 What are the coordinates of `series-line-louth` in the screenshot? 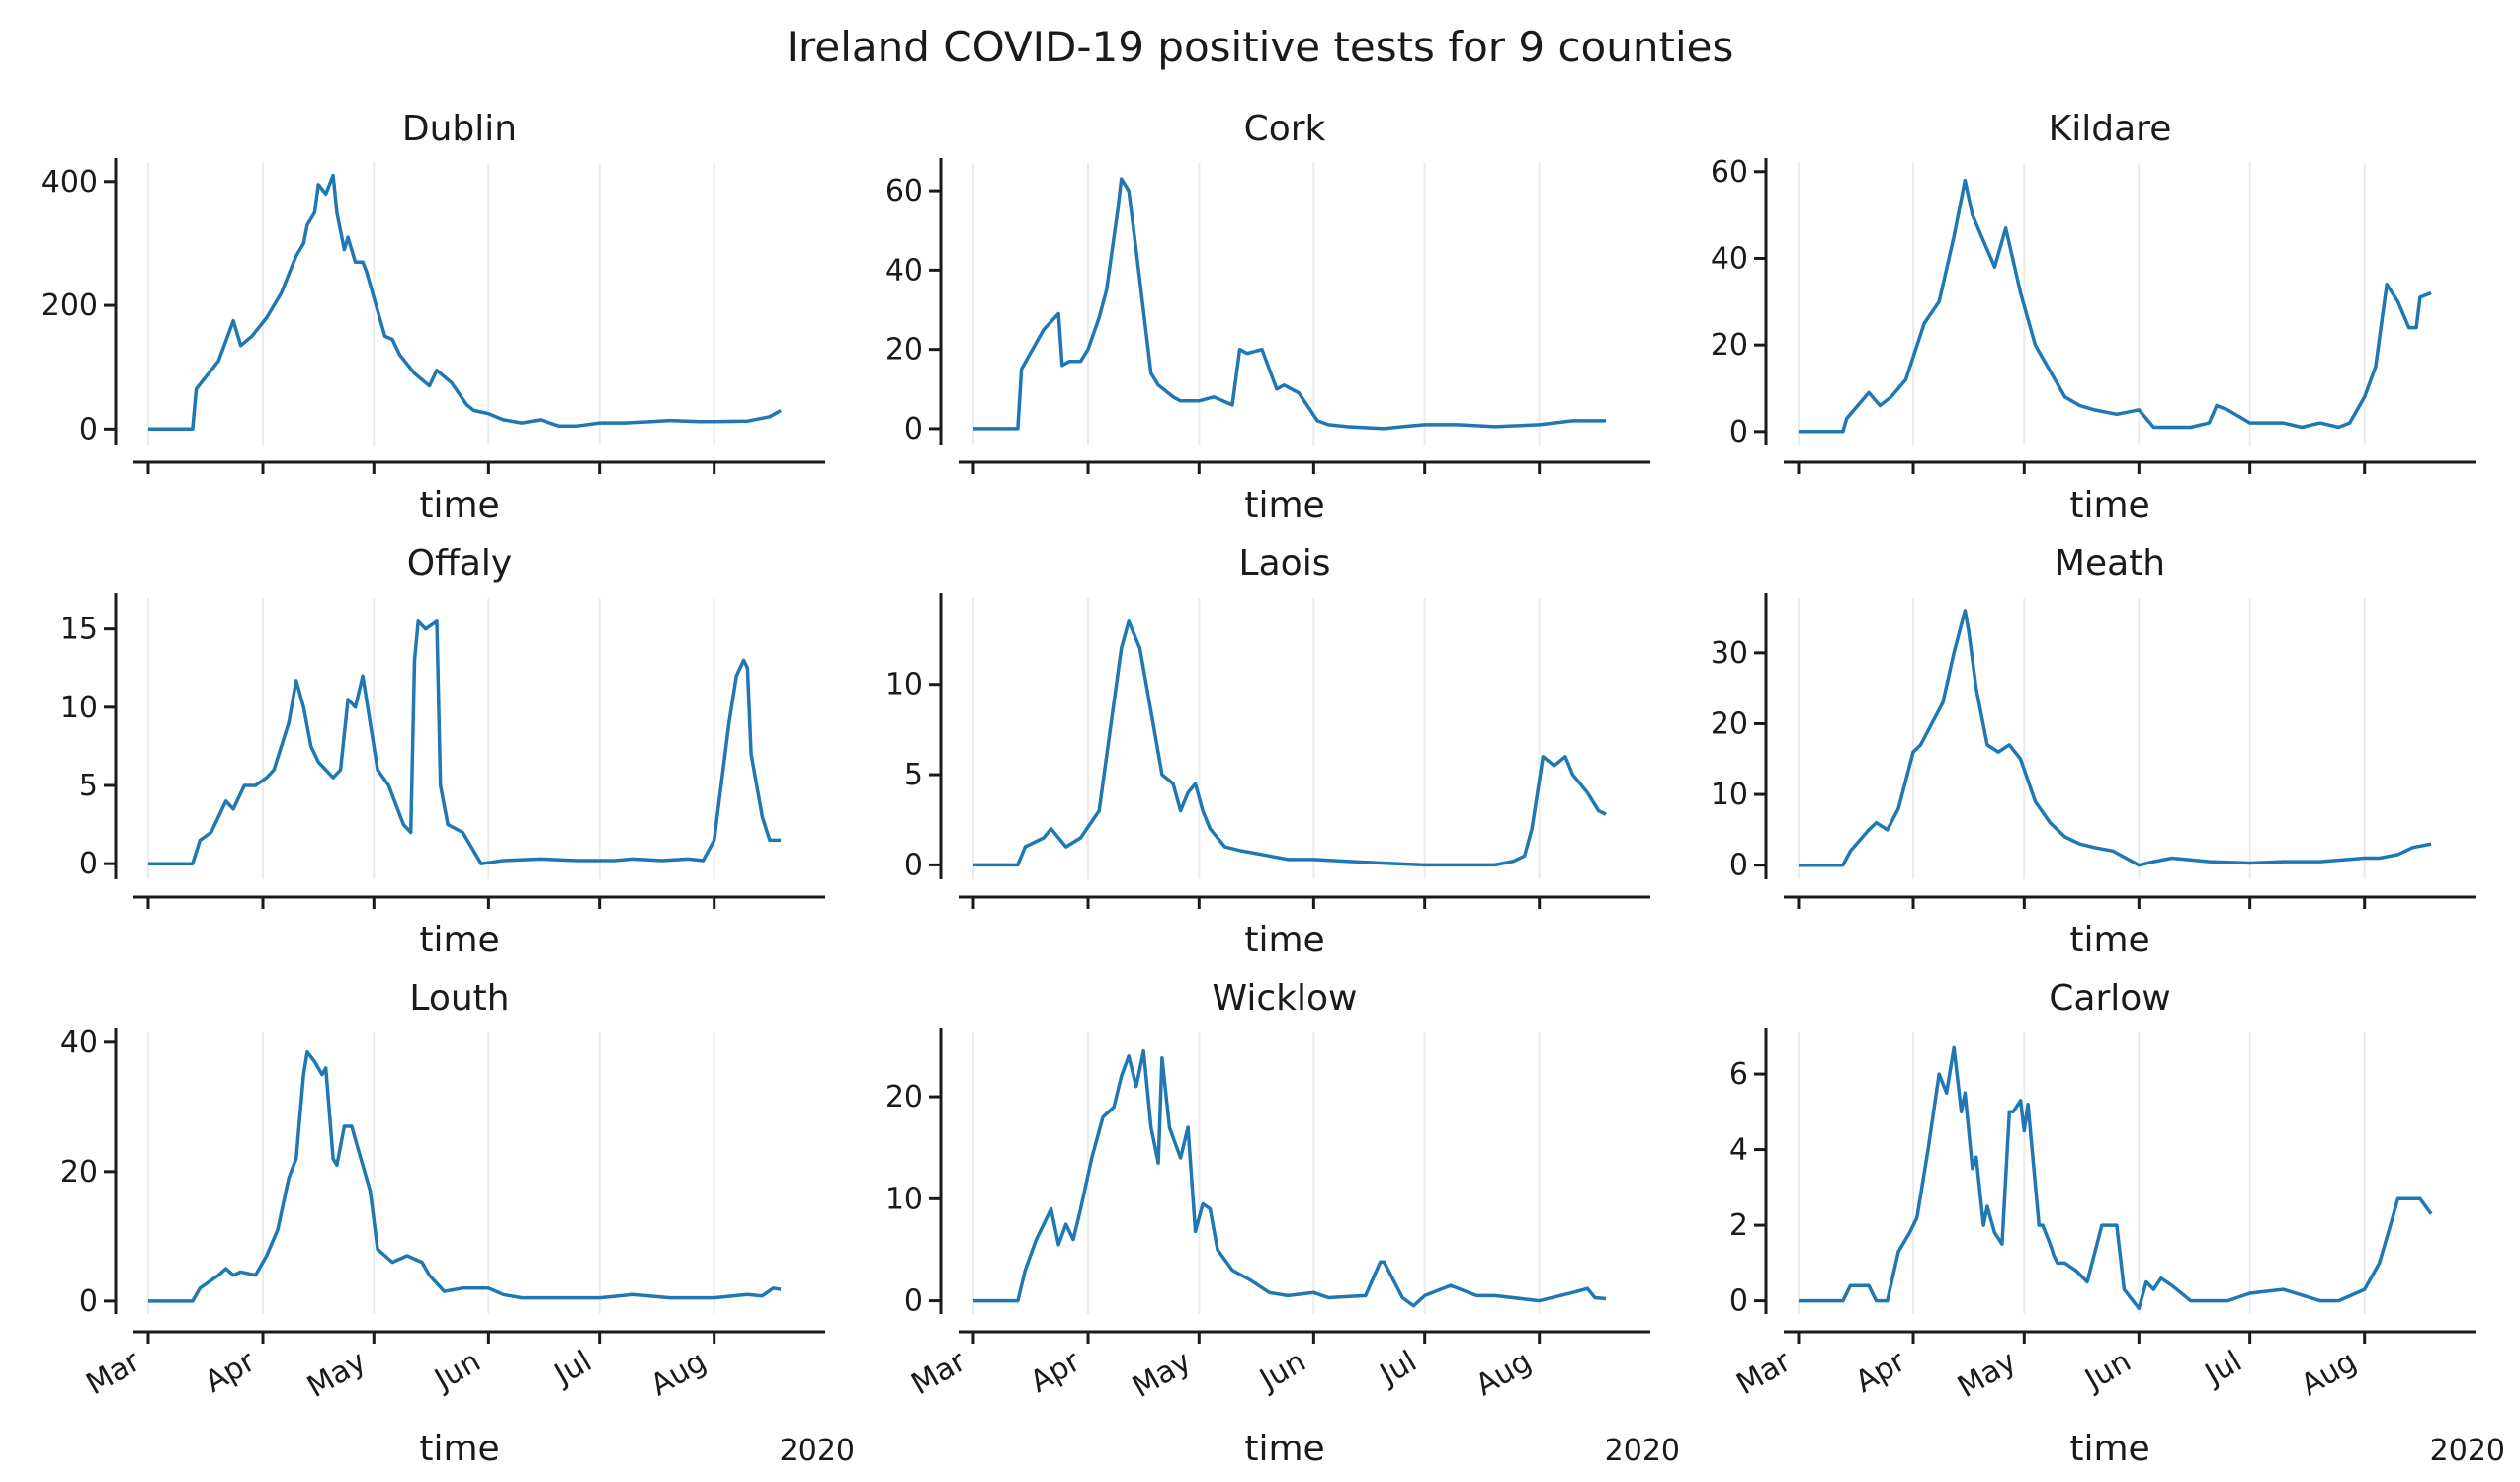 It's located at (465, 1176).